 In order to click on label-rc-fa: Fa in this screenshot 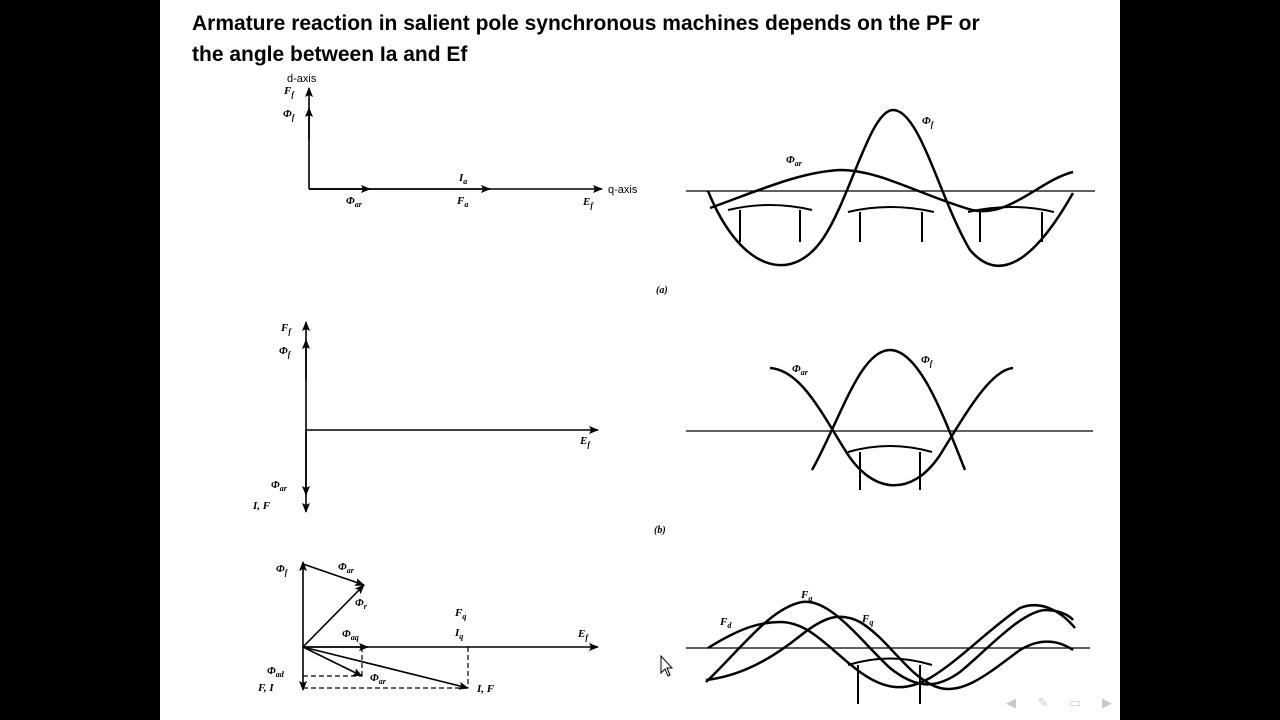, I will do `click(806, 596)`.